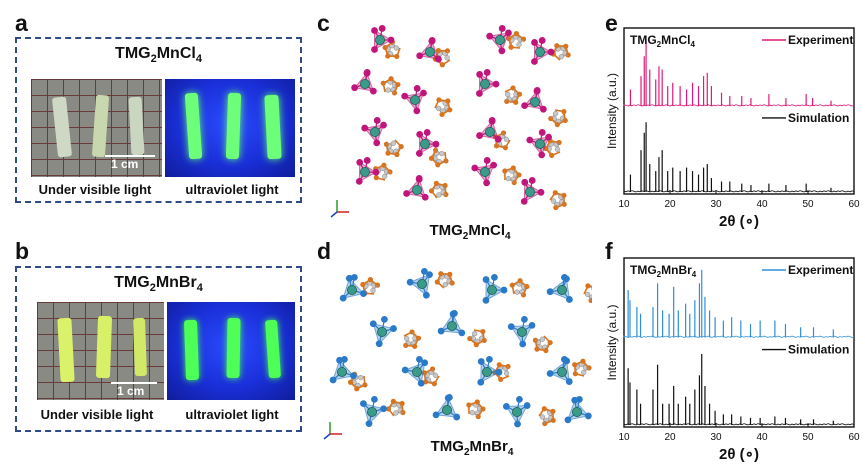 The image size is (865, 471). I want to click on x-tick-label: 10, so click(624, 437).